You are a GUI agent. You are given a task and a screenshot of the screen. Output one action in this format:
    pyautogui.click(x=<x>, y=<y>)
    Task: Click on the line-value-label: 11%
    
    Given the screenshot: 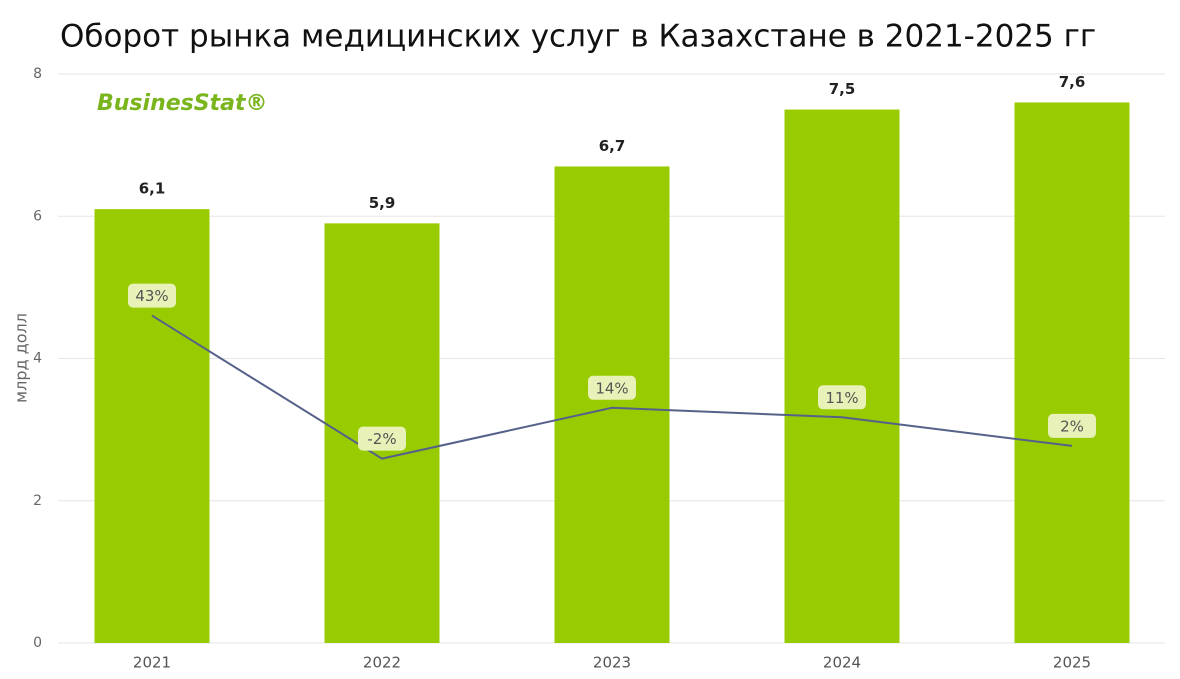 What is the action you would take?
    pyautogui.click(x=841, y=398)
    